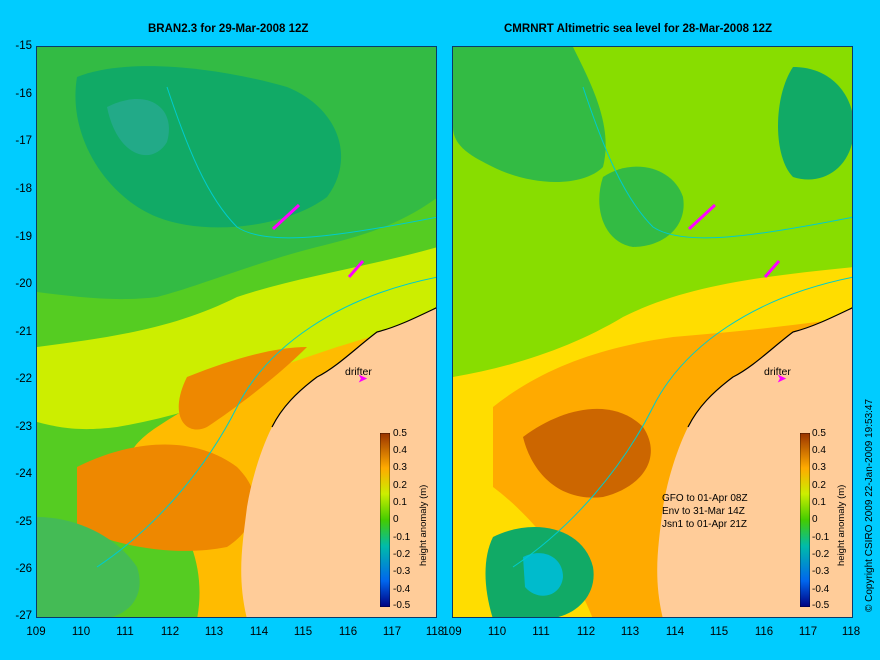 Image resolution: width=880 pixels, height=660 pixels. Describe the element at coordinates (23, 569) in the screenshot. I see `lat-tick: -26` at that location.